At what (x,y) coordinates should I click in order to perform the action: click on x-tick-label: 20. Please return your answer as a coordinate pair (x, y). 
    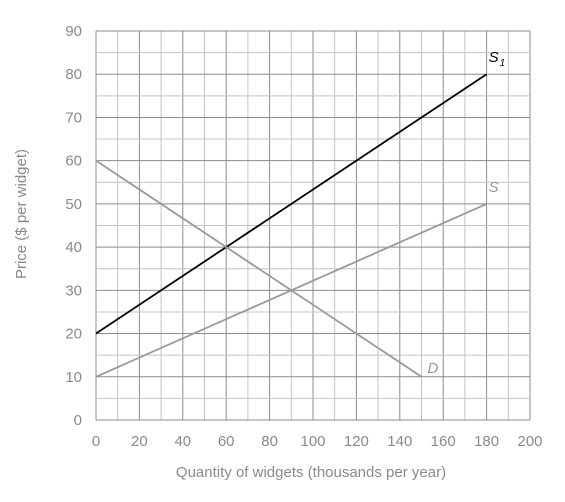
    Looking at the image, I should click on (139, 441).